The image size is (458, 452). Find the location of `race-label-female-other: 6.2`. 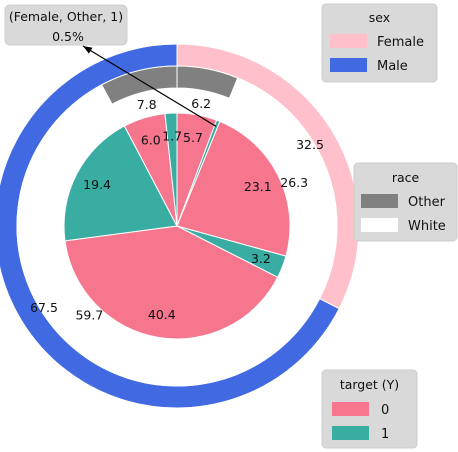

race-label-female-other: 6.2 is located at coordinates (201, 103).